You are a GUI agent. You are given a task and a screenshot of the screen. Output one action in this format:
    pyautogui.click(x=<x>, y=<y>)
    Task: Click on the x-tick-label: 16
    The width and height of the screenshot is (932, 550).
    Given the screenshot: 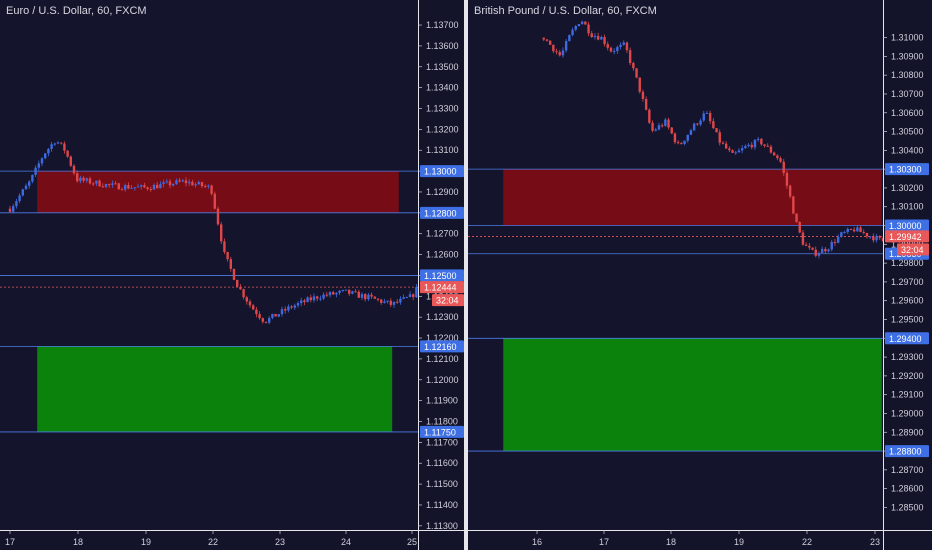 What is the action you would take?
    pyautogui.click(x=537, y=542)
    